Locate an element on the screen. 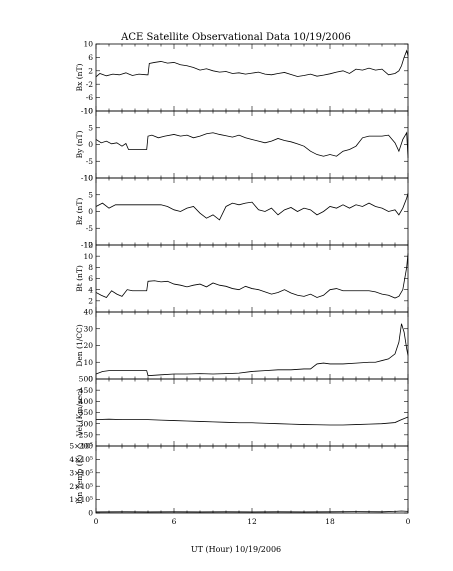 Image resolution: width=453 pixels, height=571 pixels. y-tick-label: 1×10⁵ is located at coordinates (81, 499).